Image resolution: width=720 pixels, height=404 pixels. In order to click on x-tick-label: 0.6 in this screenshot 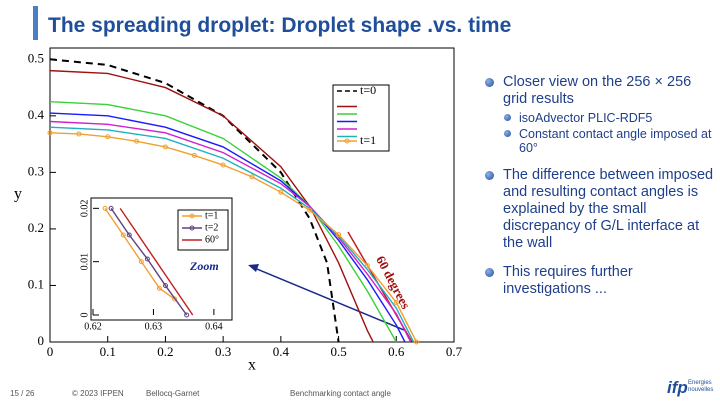, I will do `click(396, 351)`.